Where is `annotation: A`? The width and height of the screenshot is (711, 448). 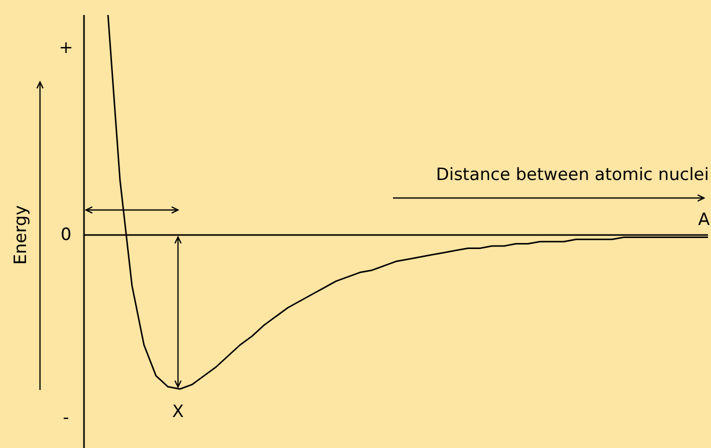 annotation: A is located at coordinates (704, 220).